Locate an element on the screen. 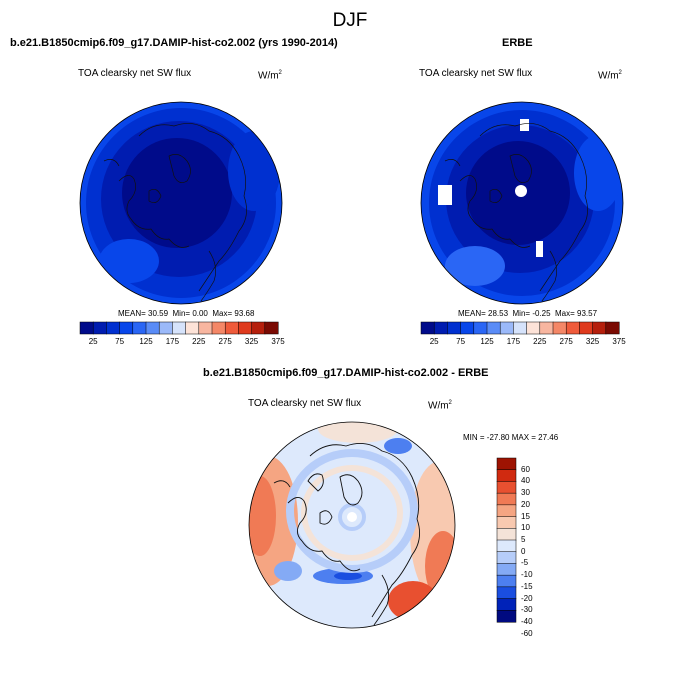  model-pacific-patch is located at coordinates (254, 171).